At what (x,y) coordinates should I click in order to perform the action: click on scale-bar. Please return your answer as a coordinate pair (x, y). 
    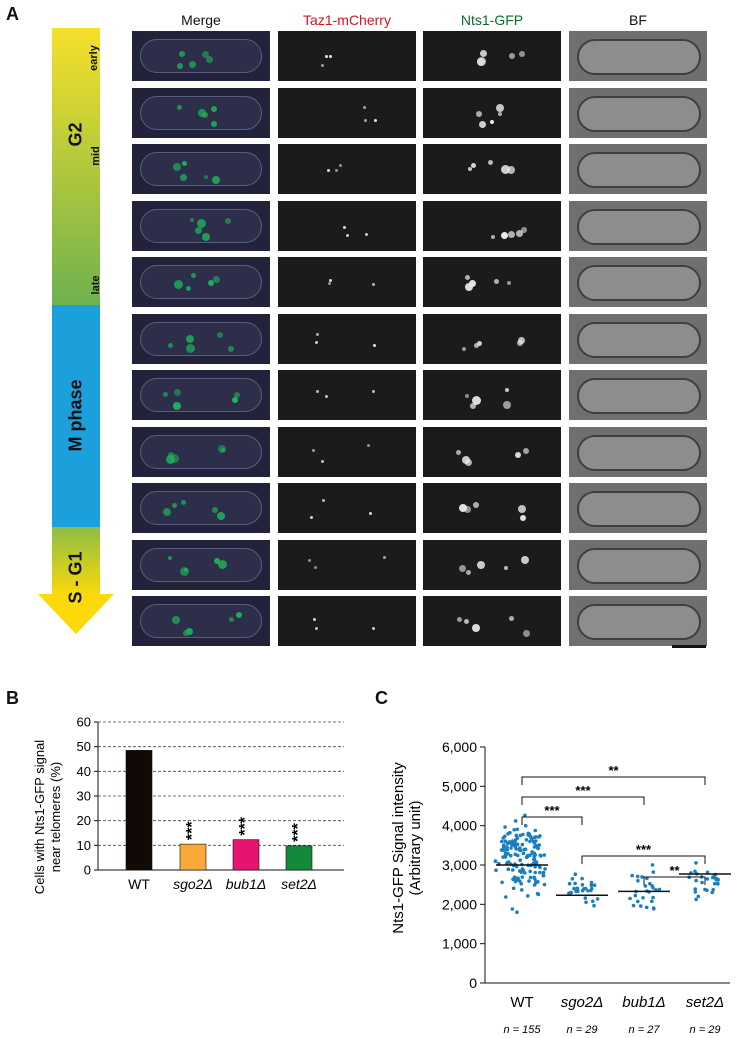
    Looking at the image, I should click on (689, 646).